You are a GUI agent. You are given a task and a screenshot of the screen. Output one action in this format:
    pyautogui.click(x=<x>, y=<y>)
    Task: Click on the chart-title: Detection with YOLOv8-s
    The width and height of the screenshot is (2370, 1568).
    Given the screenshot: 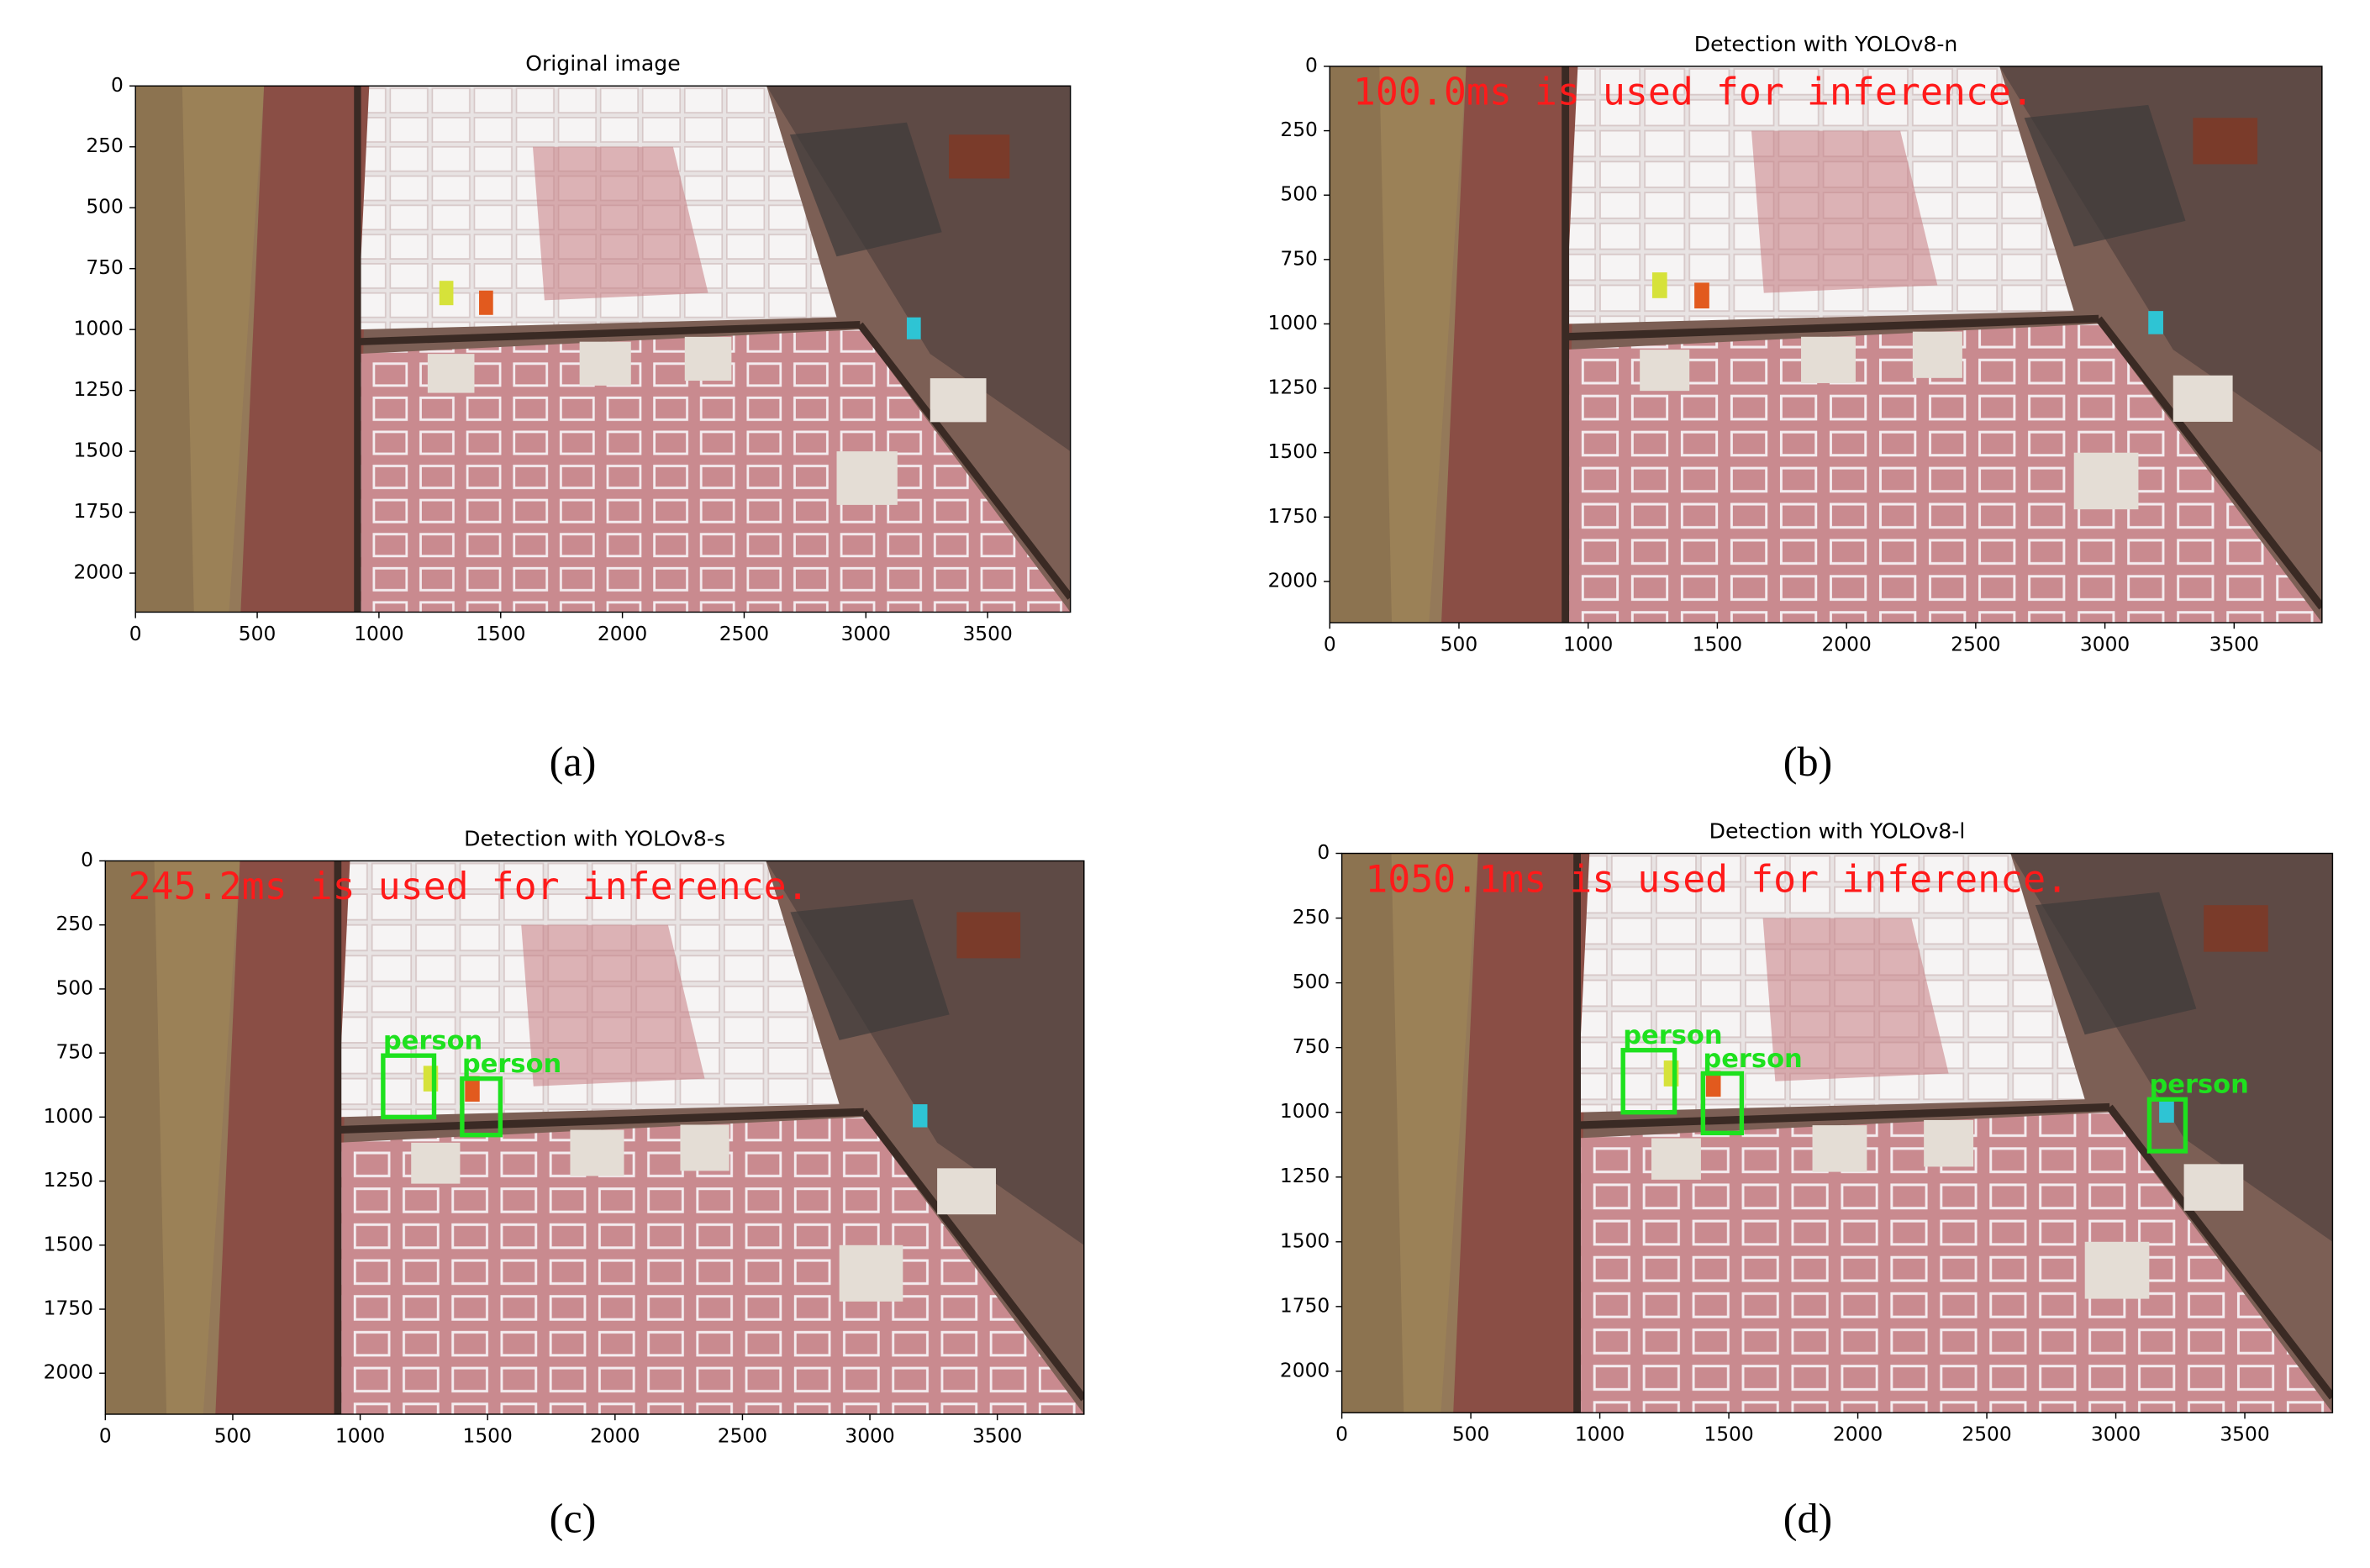 What is the action you would take?
    pyautogui.click(x=594, y=838)
    